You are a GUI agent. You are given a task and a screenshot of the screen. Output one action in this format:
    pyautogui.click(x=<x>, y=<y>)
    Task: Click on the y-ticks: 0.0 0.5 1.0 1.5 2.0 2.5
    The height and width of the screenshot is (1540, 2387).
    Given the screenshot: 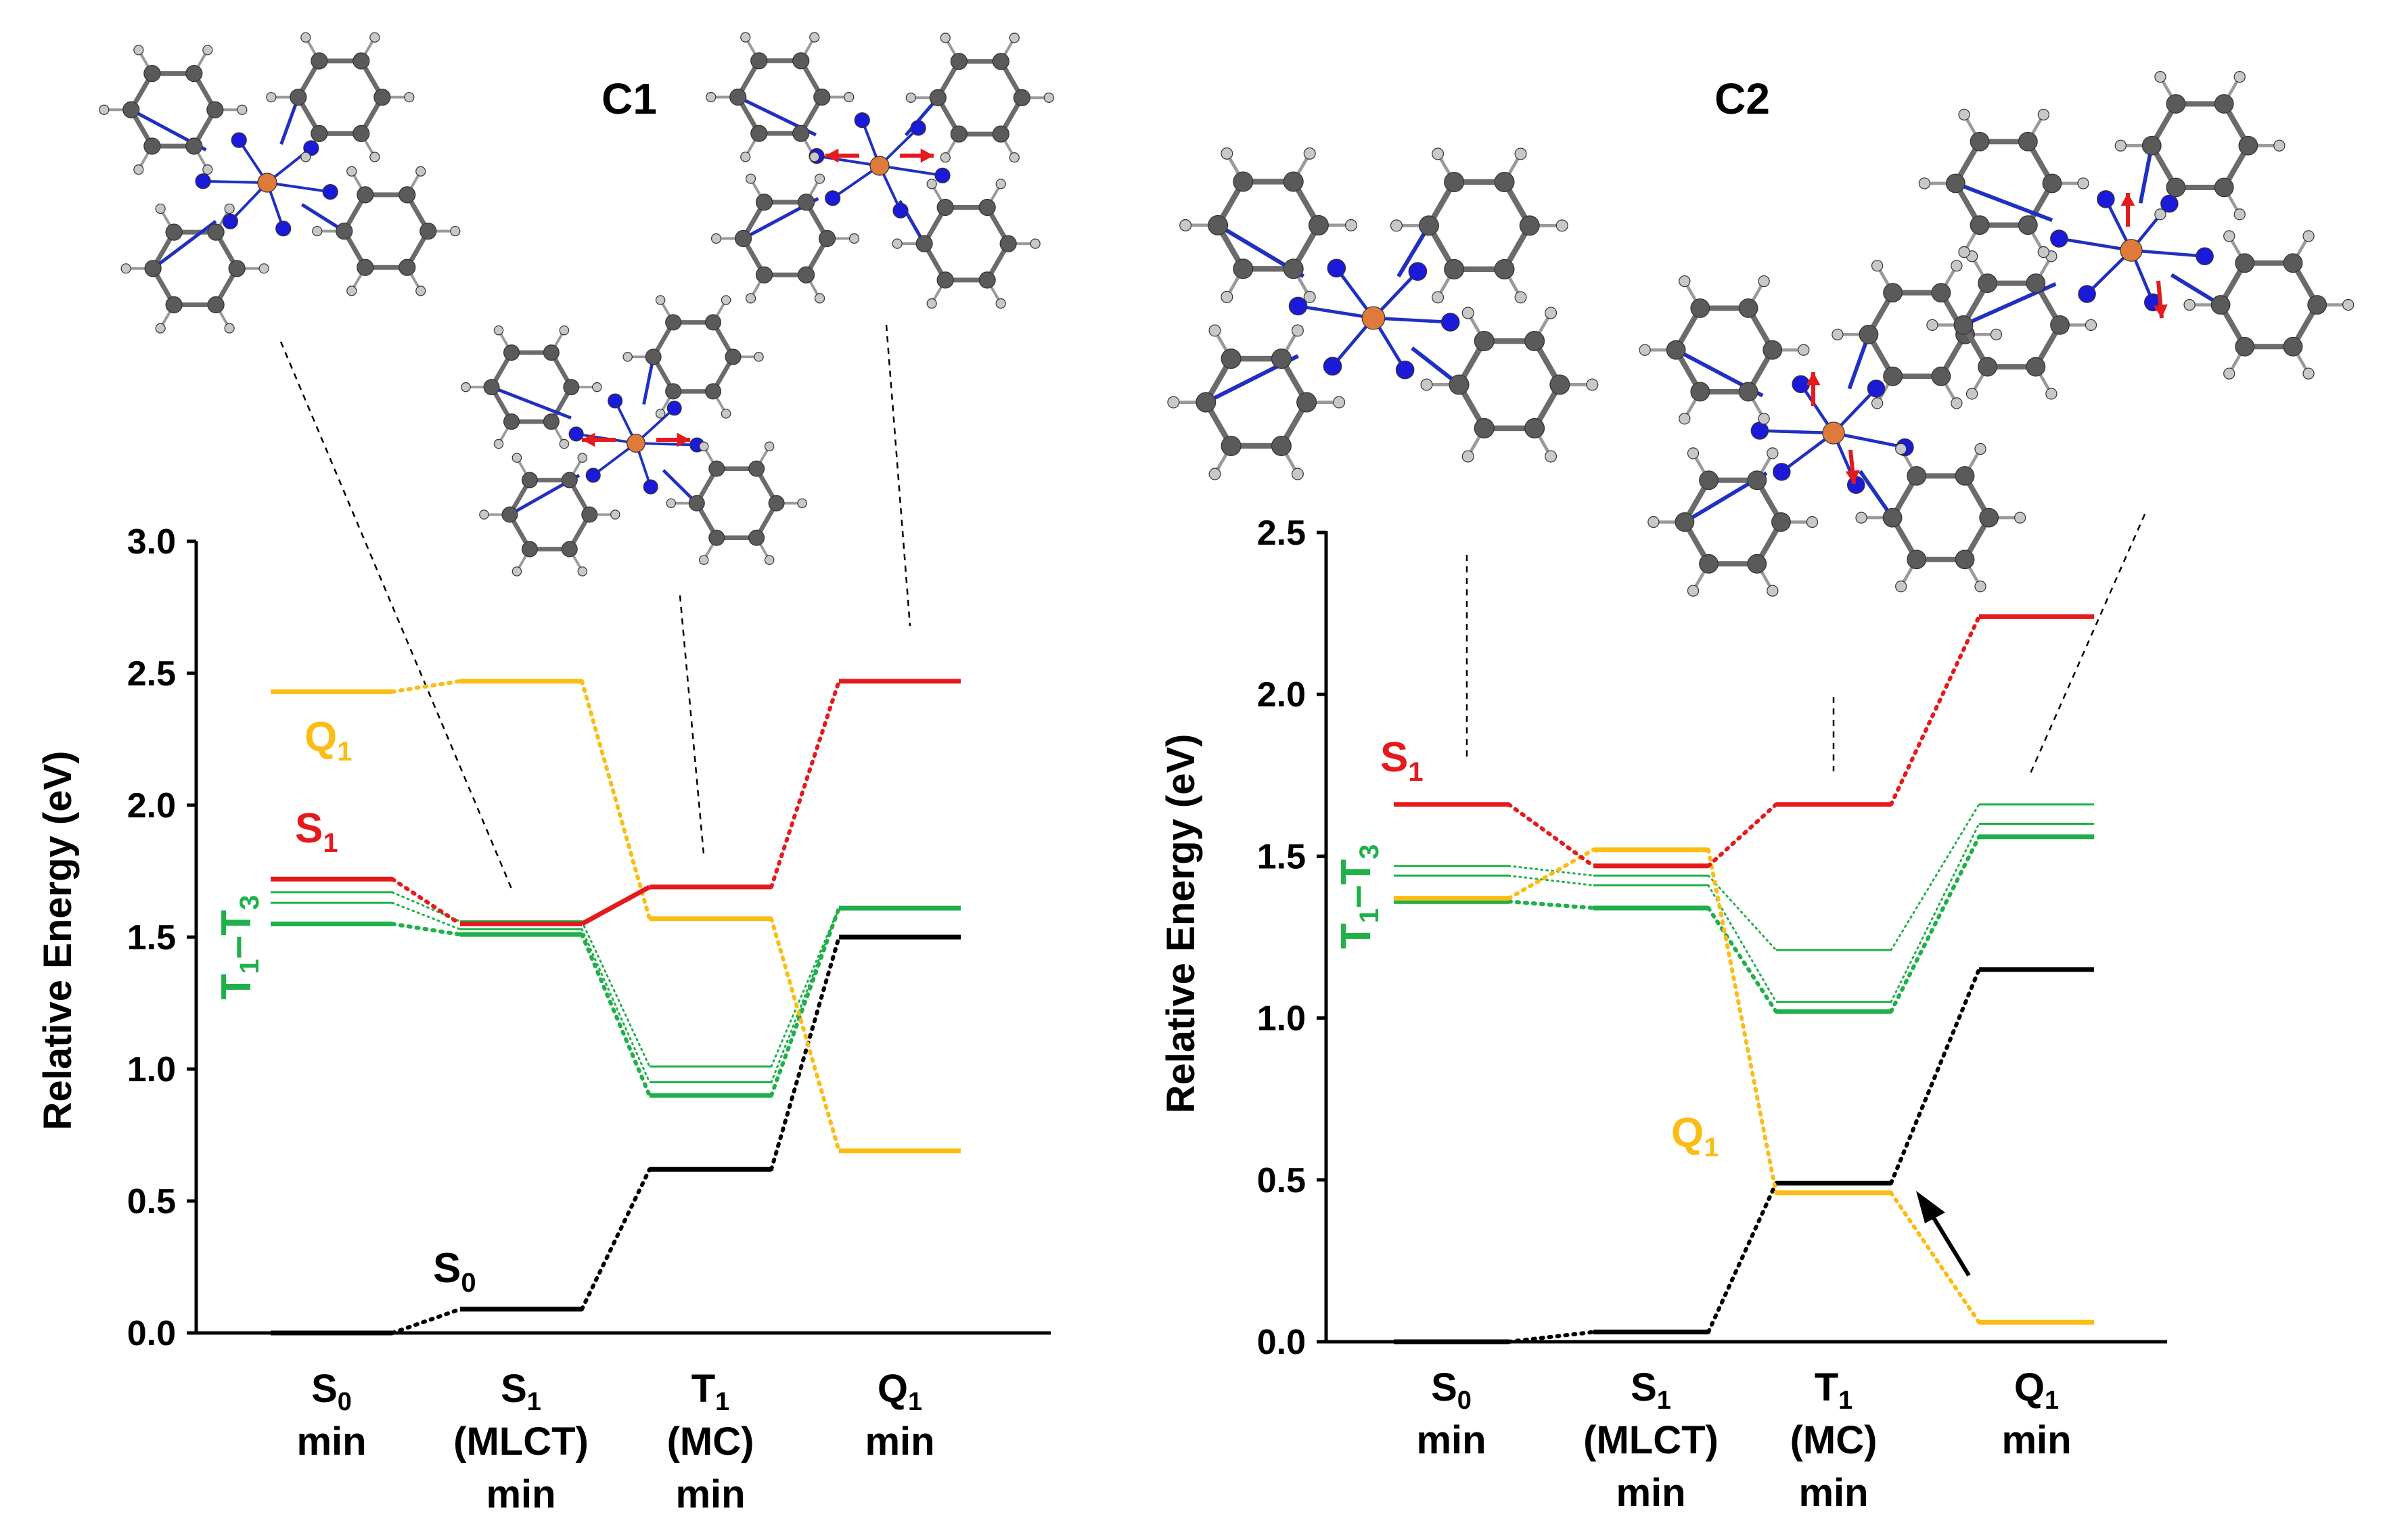 What is the action you would take?
    pyautogui.click(x=1291, y=938)
    